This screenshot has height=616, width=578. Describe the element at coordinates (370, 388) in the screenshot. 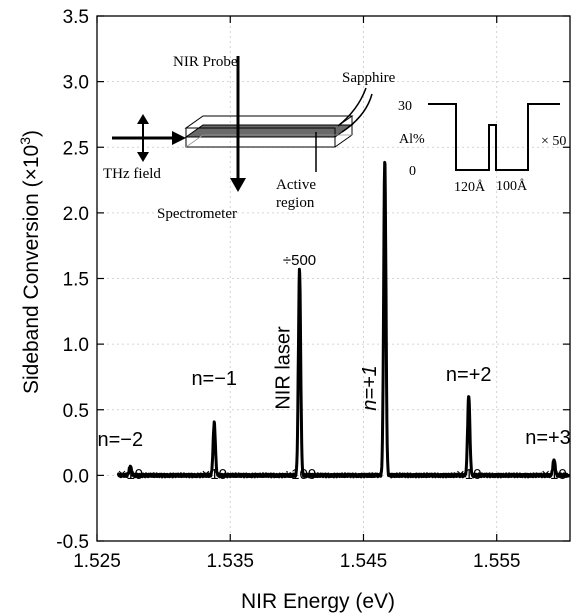

I see `peak-label: n=+1` at that location.